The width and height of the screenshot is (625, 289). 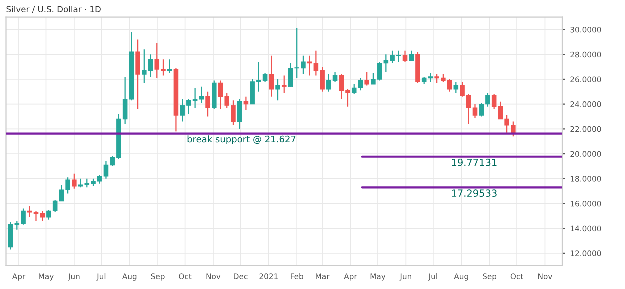 What do you see at coordinates (53, 10) in the screenshot?
I see `chart-title: Silver / U.S. Dollar · 1D` at bounding box center [53, 10].